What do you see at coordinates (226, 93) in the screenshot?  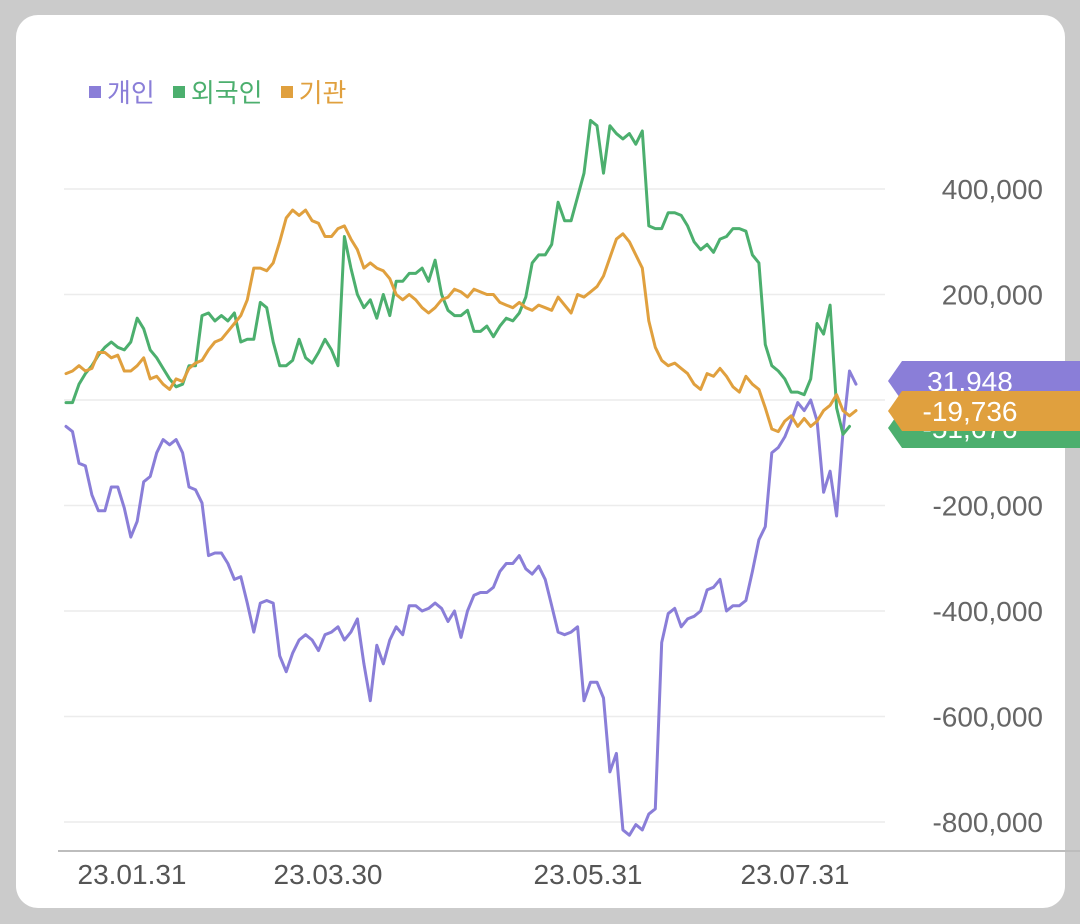 I see `legend-label-foreign: 외국인` at bounding box center [226, 93].